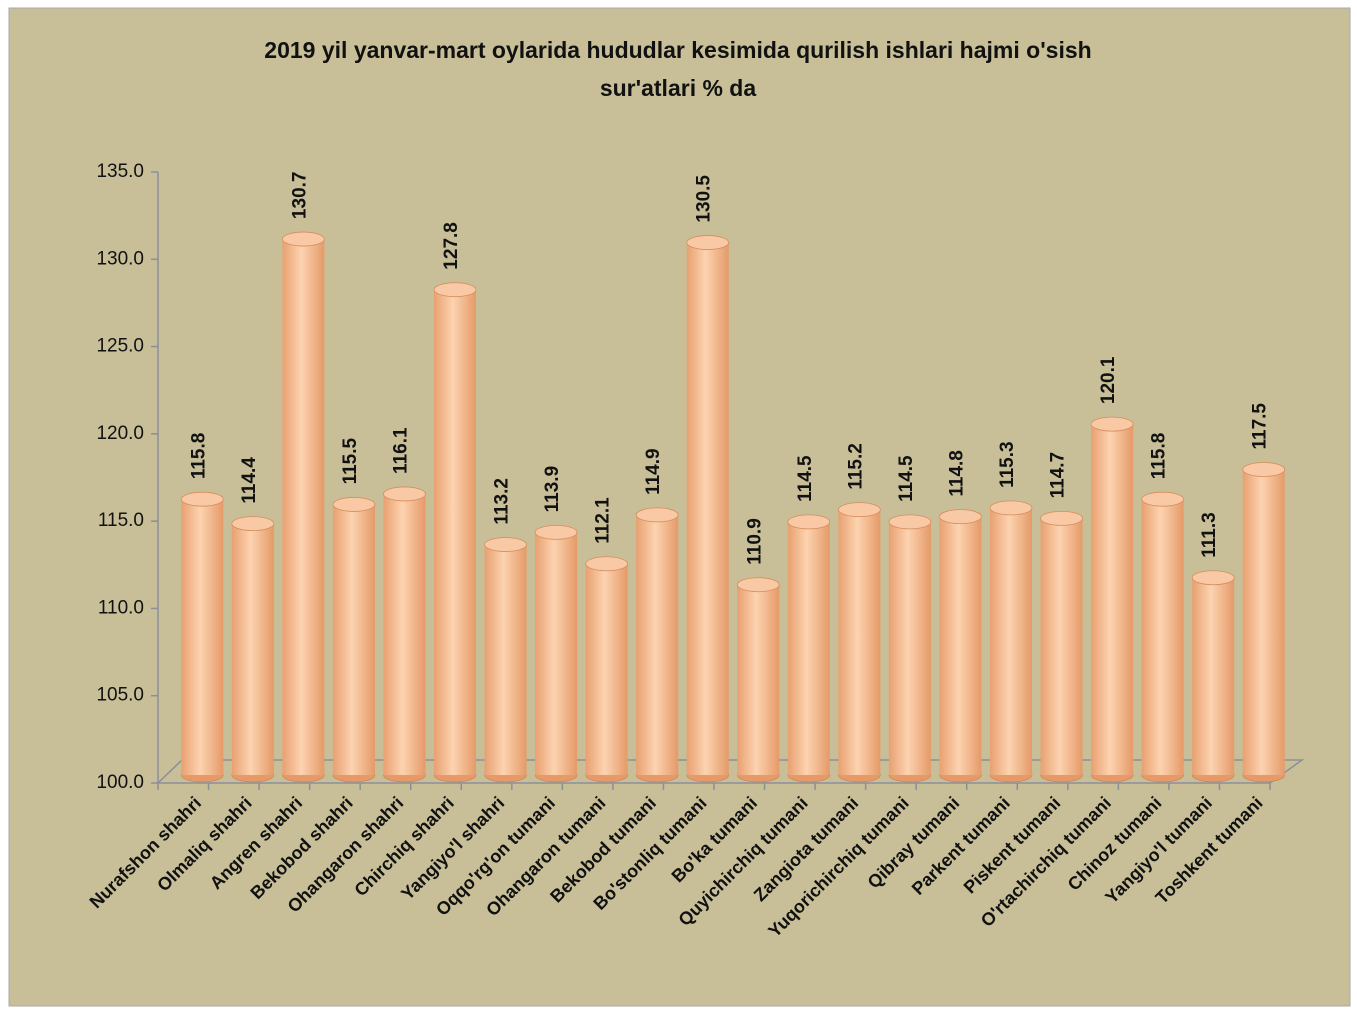  What do you see at coordinates (1209, 534) in the screenshot?
I see `value-label: 111.3` at bounding box center [1209, 534].